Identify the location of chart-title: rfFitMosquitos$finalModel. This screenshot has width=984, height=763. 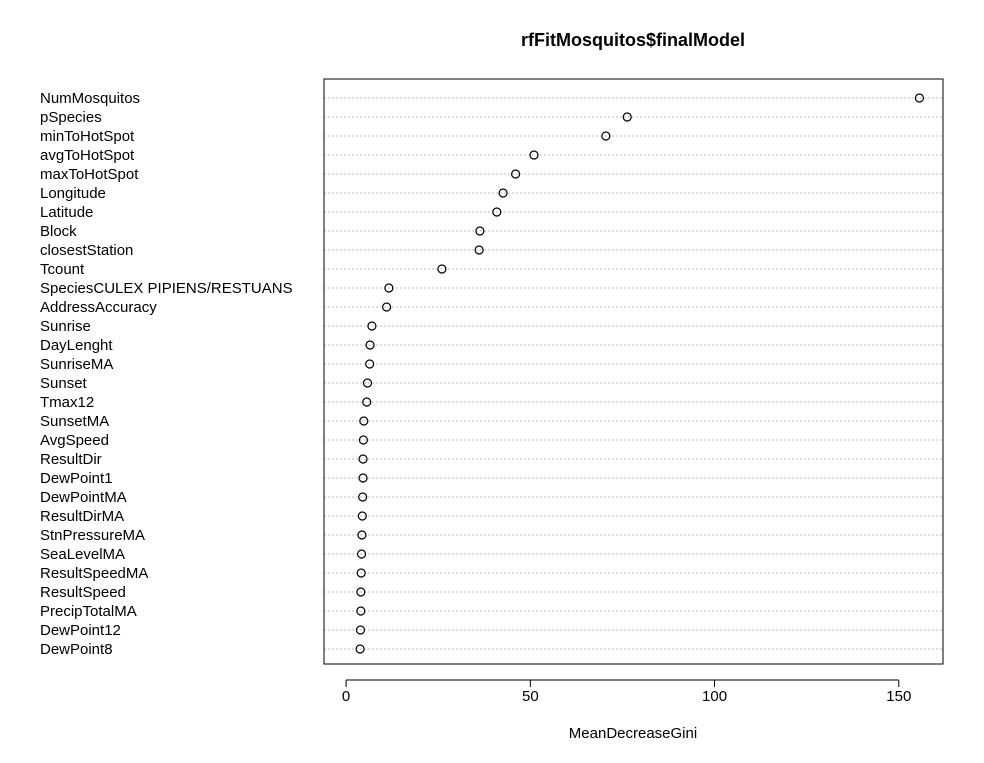
(633, 40).